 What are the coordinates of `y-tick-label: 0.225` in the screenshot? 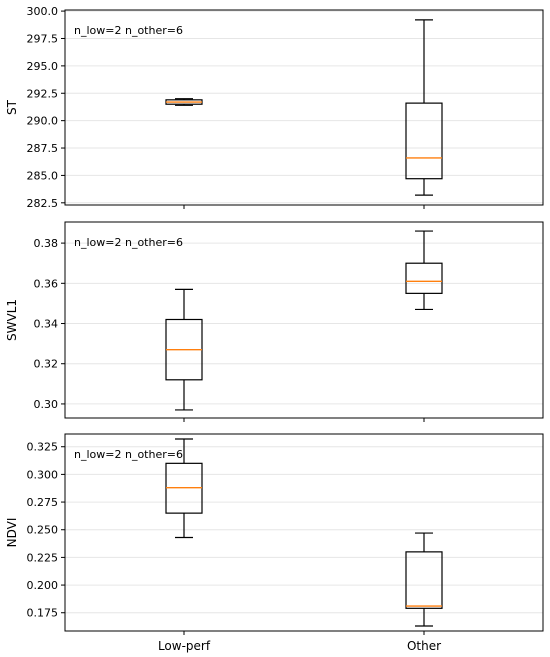 It's located at (43, 557).